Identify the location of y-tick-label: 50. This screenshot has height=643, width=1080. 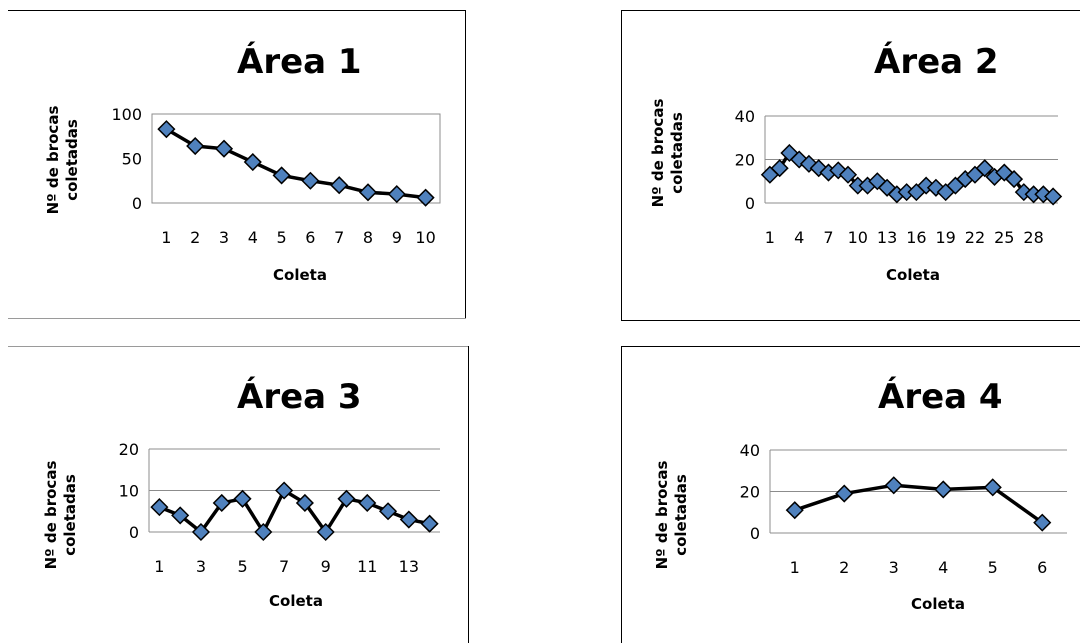
(132, 159).